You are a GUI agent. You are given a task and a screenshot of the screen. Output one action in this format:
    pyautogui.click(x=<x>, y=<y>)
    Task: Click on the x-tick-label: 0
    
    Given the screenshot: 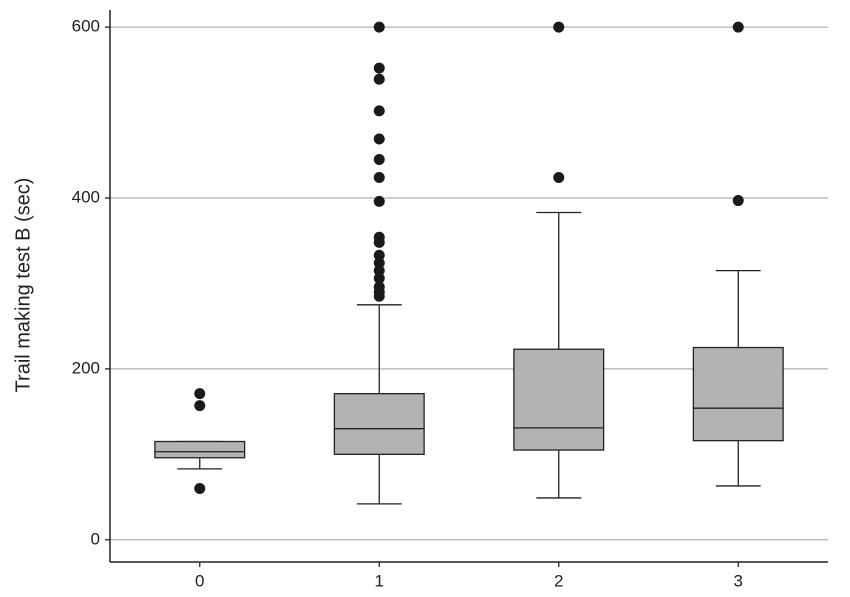 What is the action you would take?
    pyautogui.click(x=199, y=580)
    